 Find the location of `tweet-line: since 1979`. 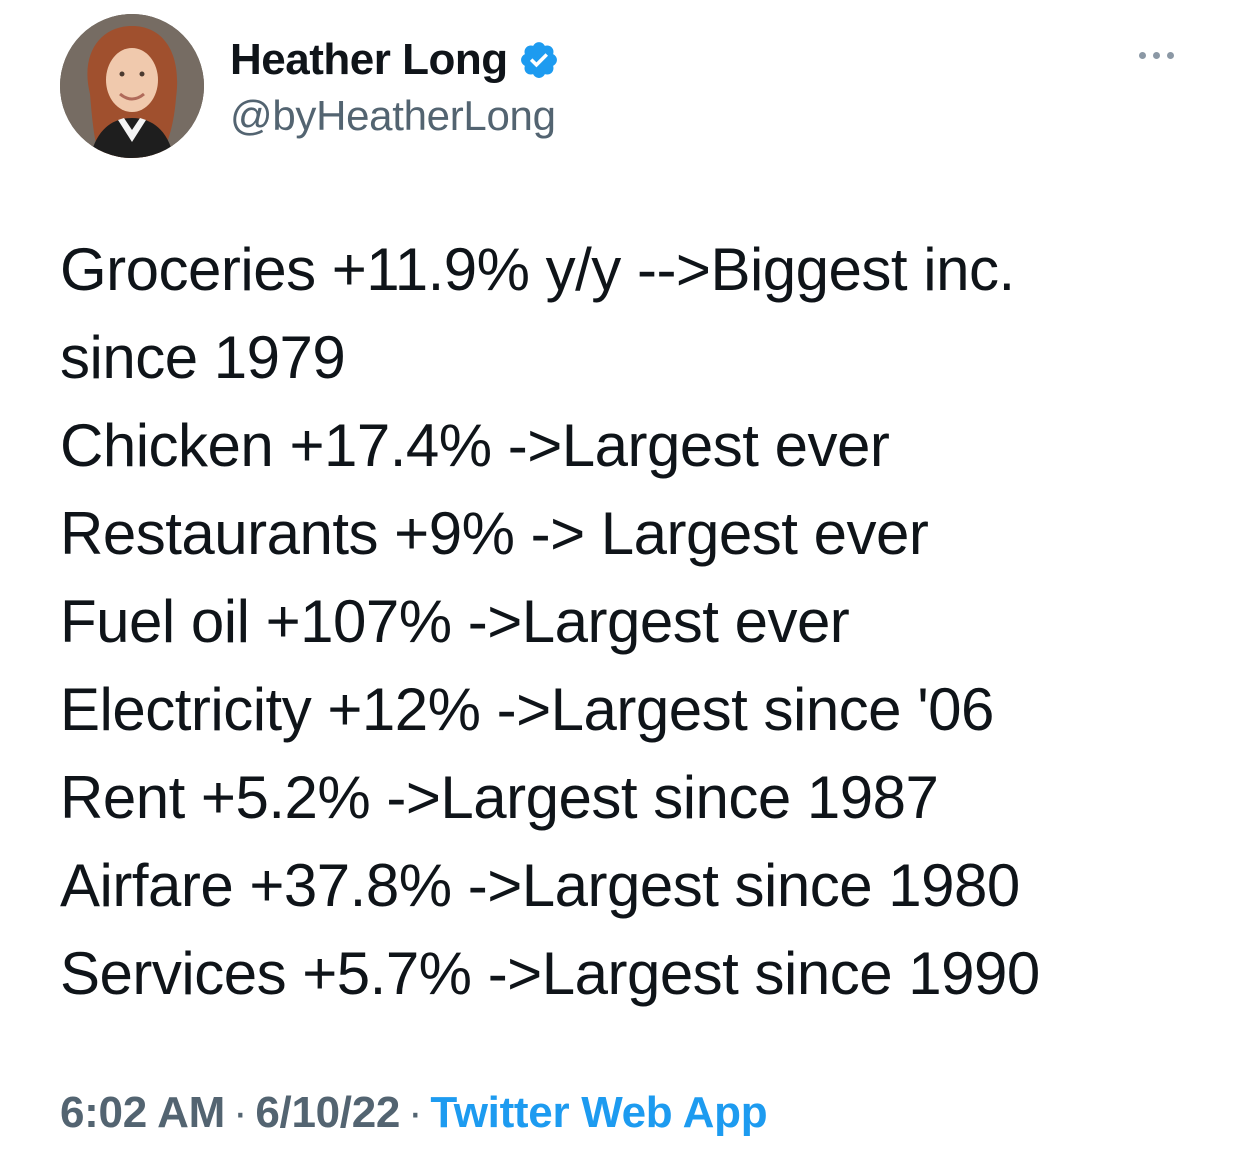

tweet-line: since 1979 is located at coordinates (203, 357).